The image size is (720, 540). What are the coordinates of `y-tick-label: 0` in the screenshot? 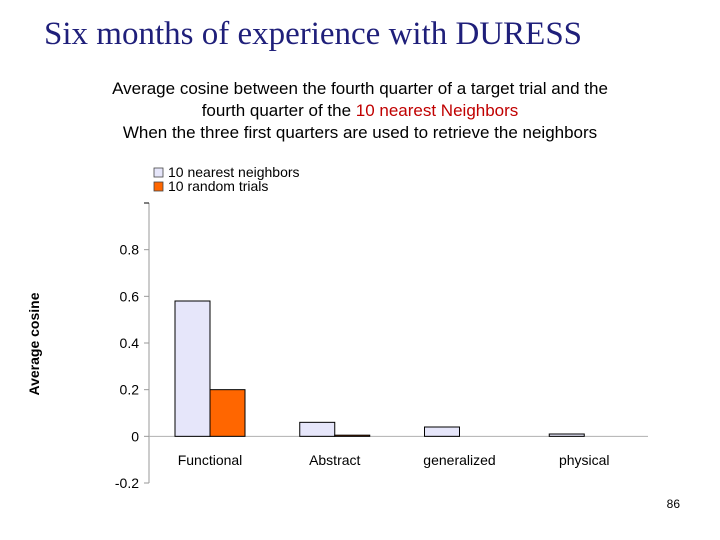 It's located at (135, 436).